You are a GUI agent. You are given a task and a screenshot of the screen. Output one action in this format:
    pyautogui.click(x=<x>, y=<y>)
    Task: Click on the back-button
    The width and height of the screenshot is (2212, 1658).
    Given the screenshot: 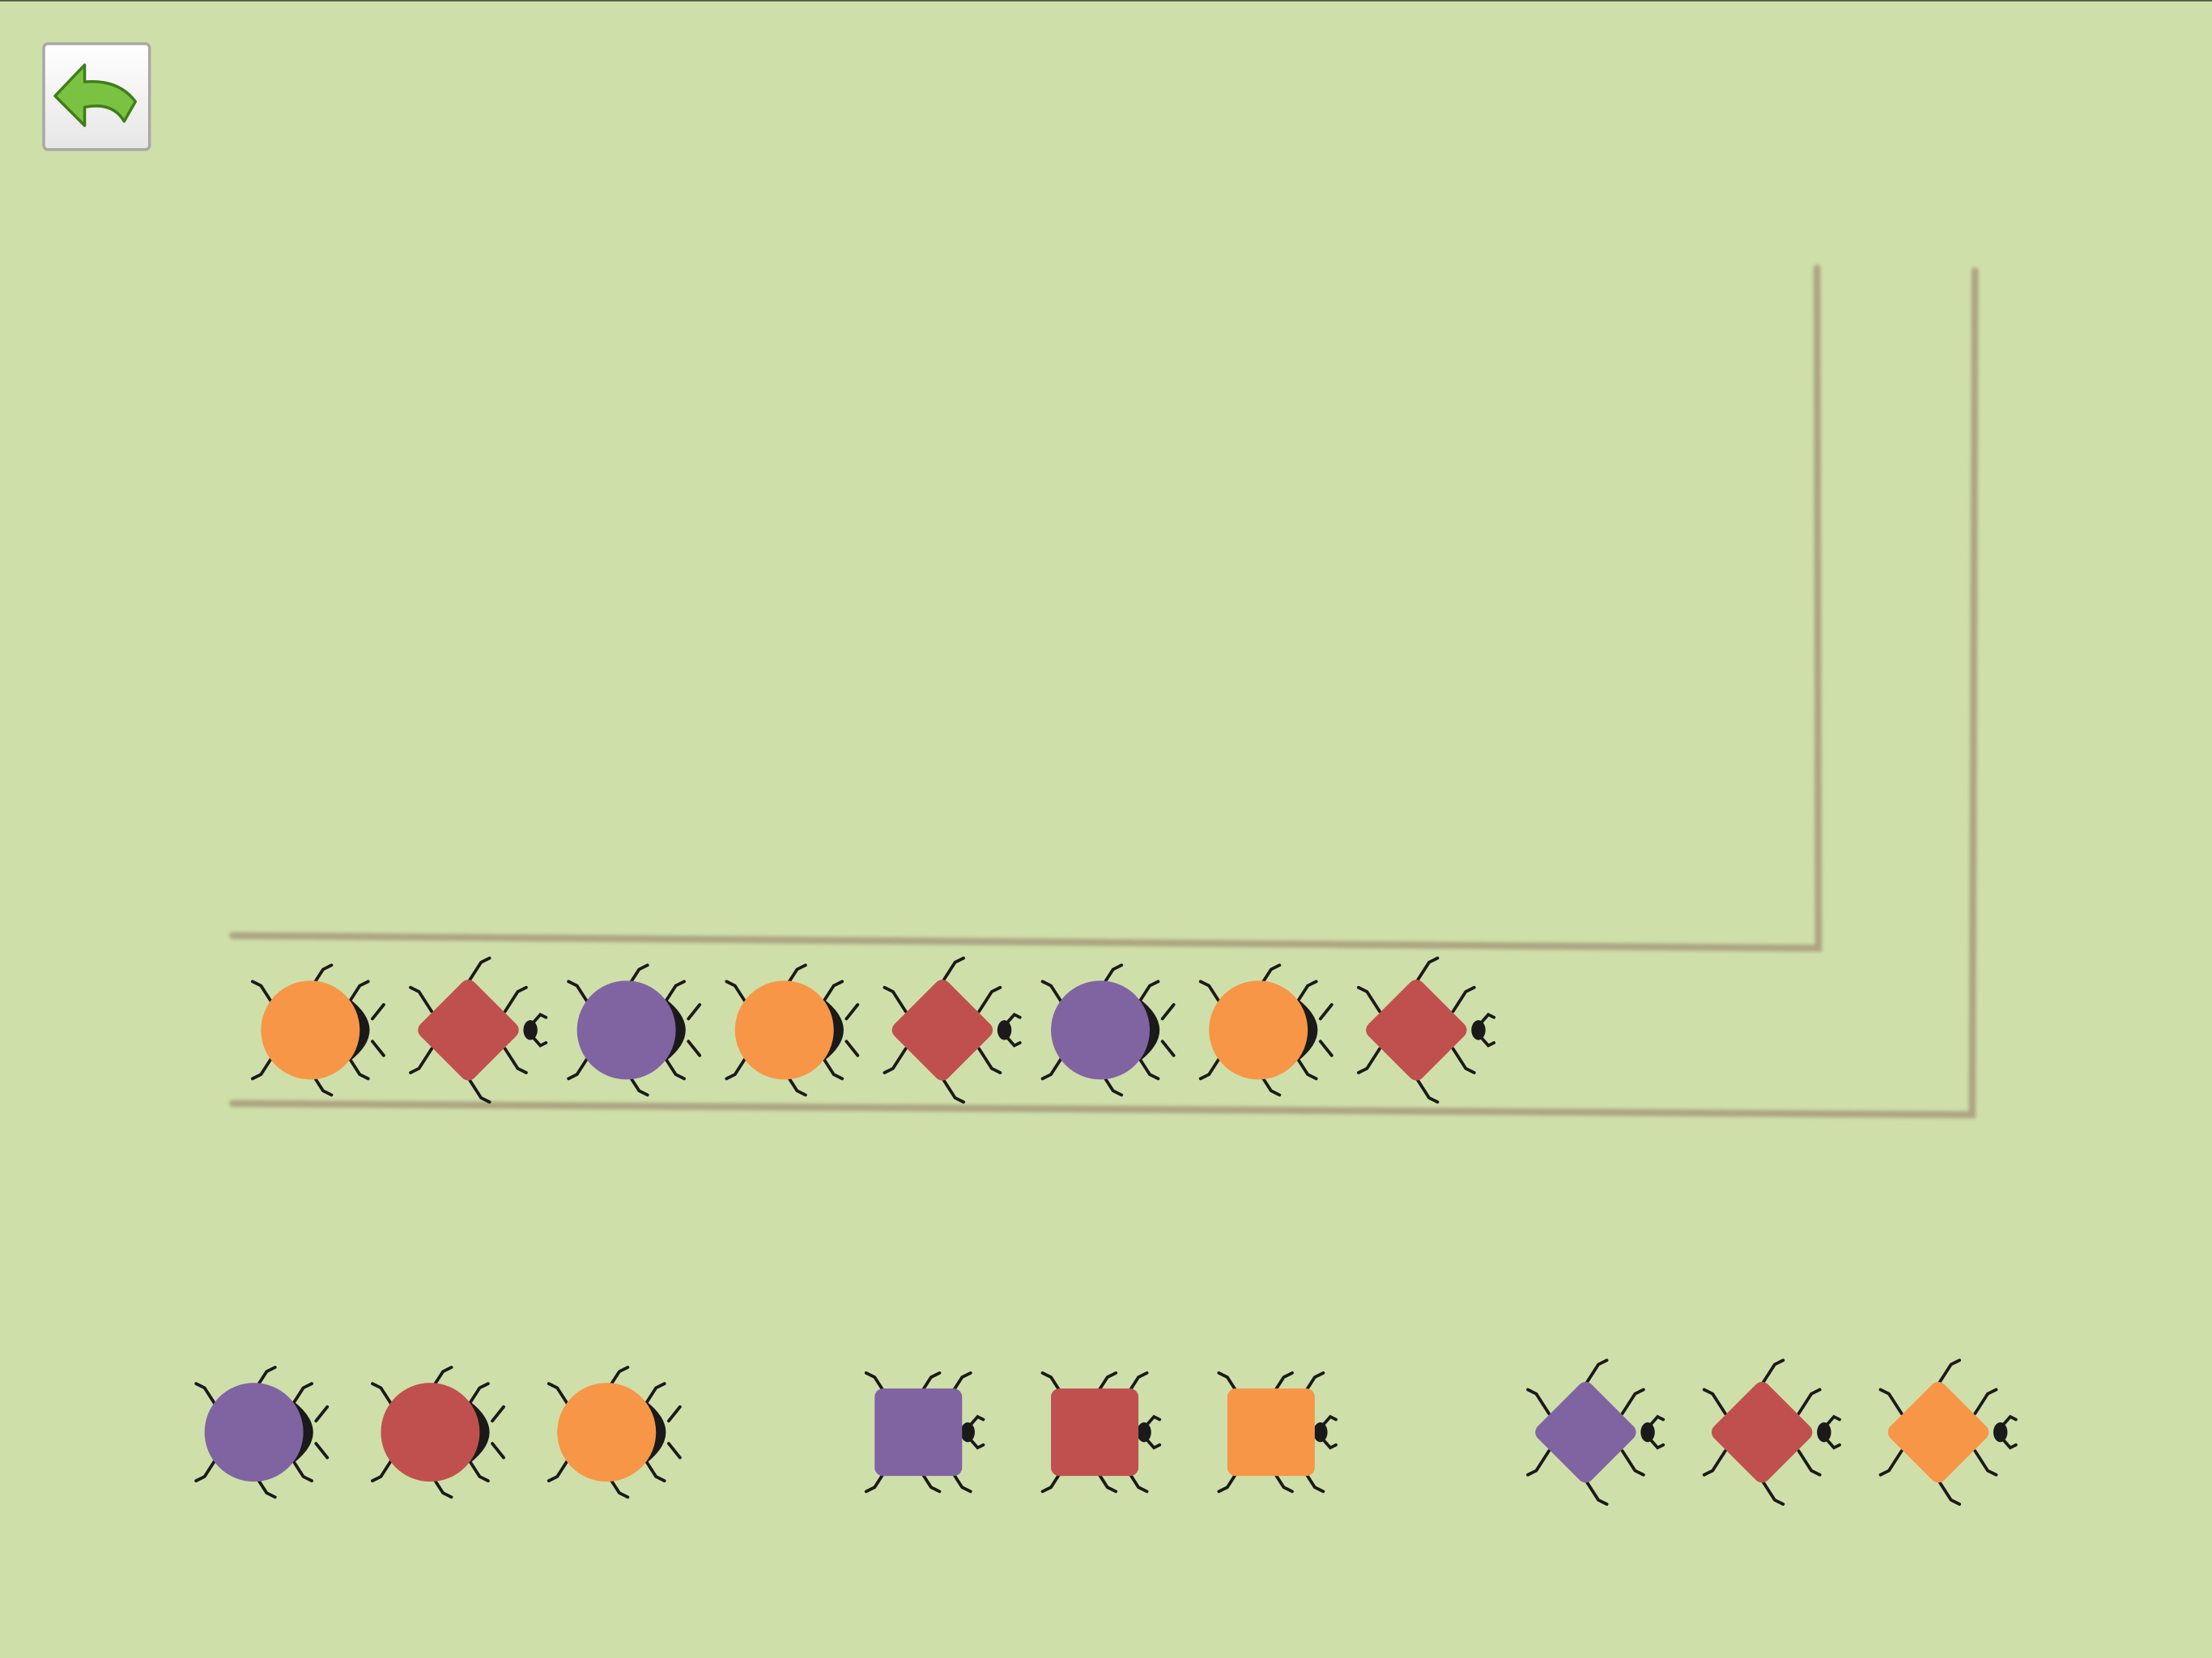 What is the action you would take?
    pyautogui.click(x=97, y=96)
    